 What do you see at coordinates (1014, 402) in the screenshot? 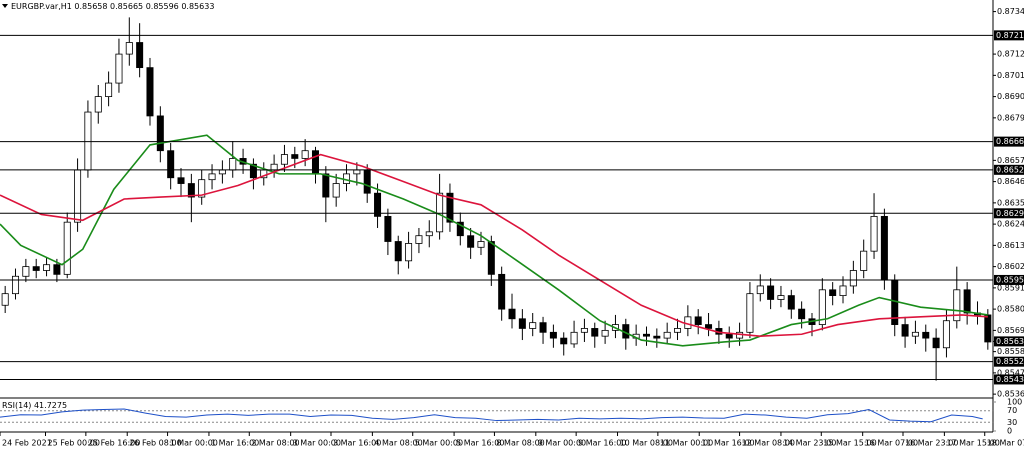
I see `rsi-tick-label: 100` at bounding box center [1014, 402].